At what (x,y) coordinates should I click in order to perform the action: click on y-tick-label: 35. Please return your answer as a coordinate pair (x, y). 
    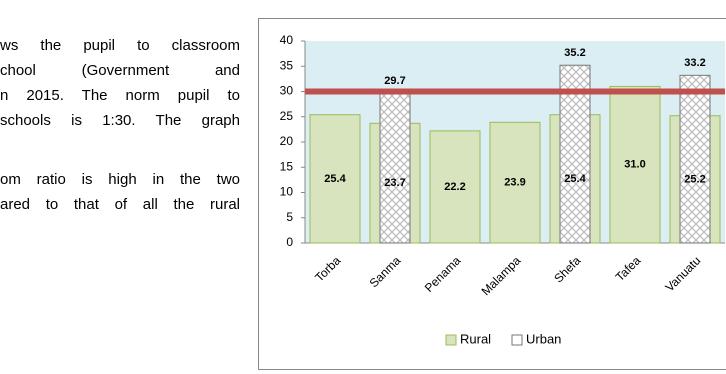
    Looking at the image, I should click on (287, 65).